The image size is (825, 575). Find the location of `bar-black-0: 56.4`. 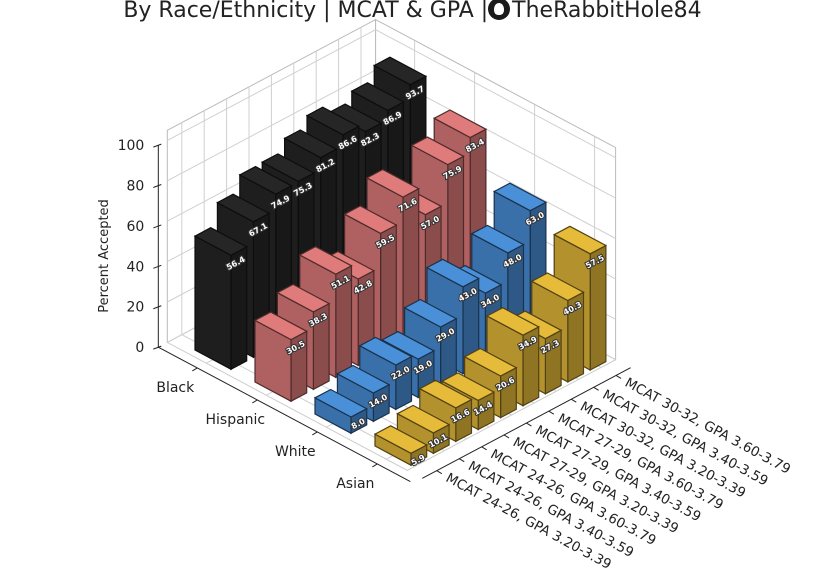

bar-black-0: 56.4 is located at coordinates (220, 299).